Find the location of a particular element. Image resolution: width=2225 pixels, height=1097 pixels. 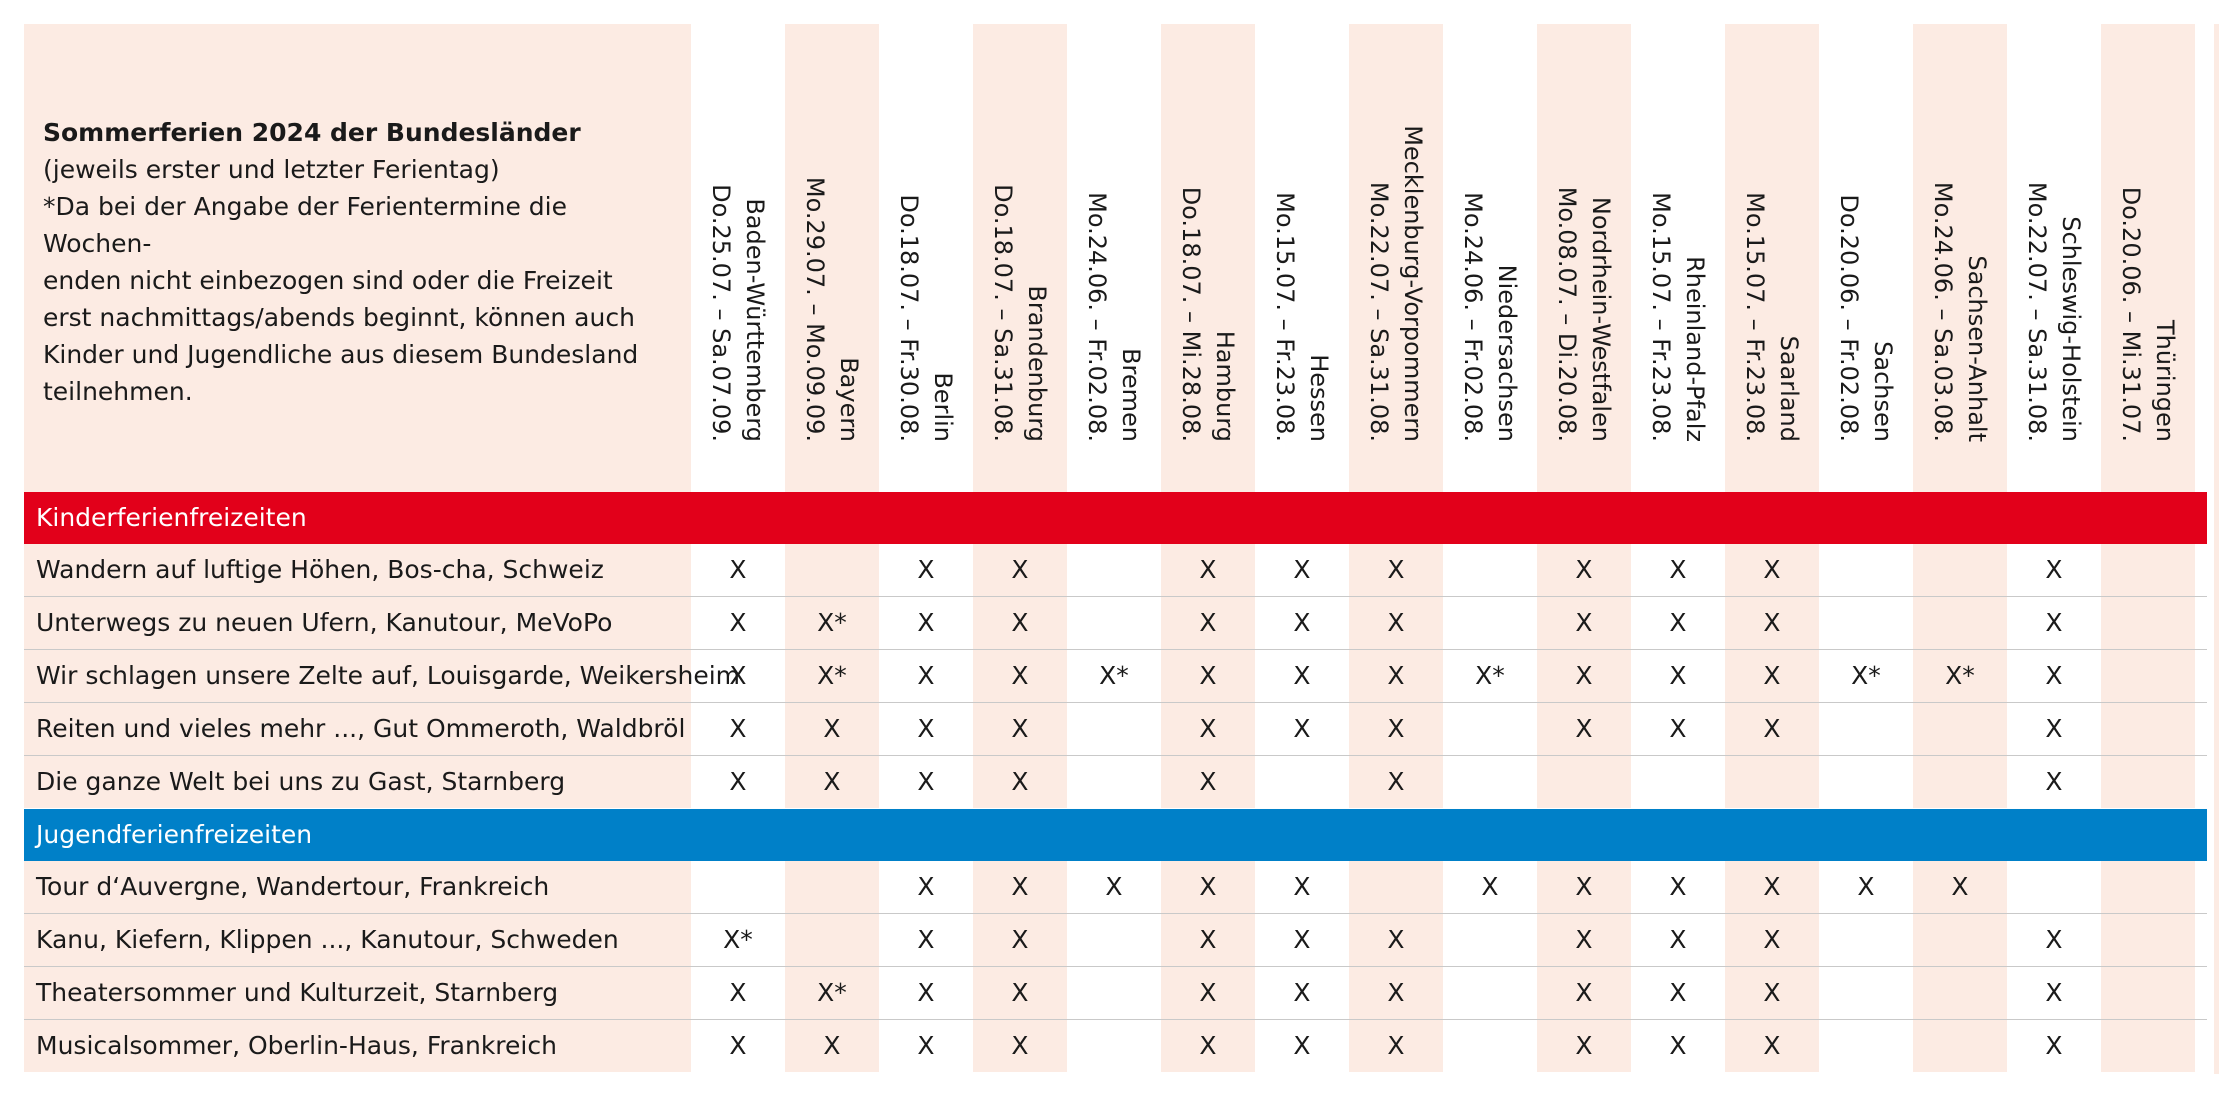

state-header-column: Sachsen Do.20.06. – Fr.02.08. is located at coordinates (1866, 258).